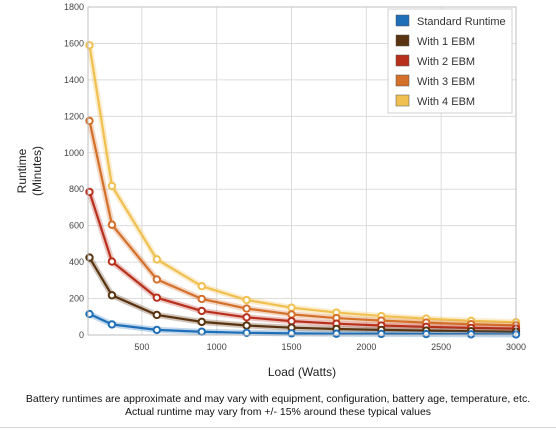 The height and width of the screenshot is (431, 556). Describe the element at coordinates (76, 226) in the screenshot. I see `y-tick-label: 600` at that location.